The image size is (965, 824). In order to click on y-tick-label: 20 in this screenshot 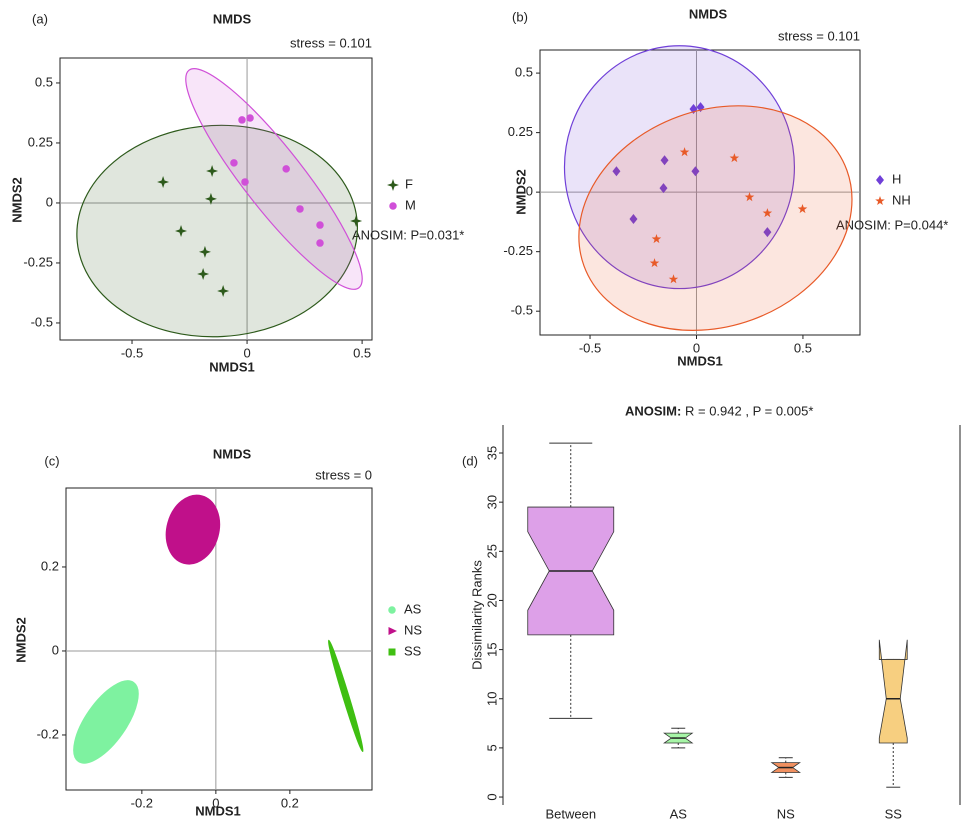, I will do `click(491, 600)`.